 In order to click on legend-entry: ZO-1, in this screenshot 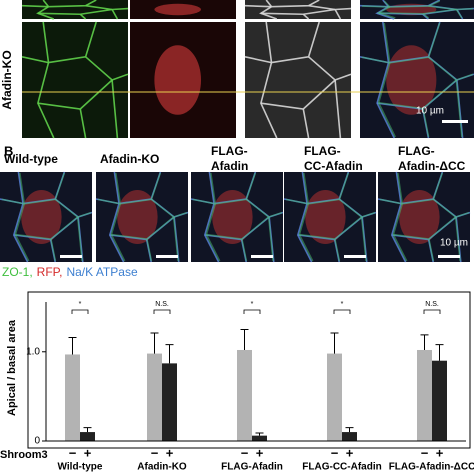, I will do `click(17, 272)`.